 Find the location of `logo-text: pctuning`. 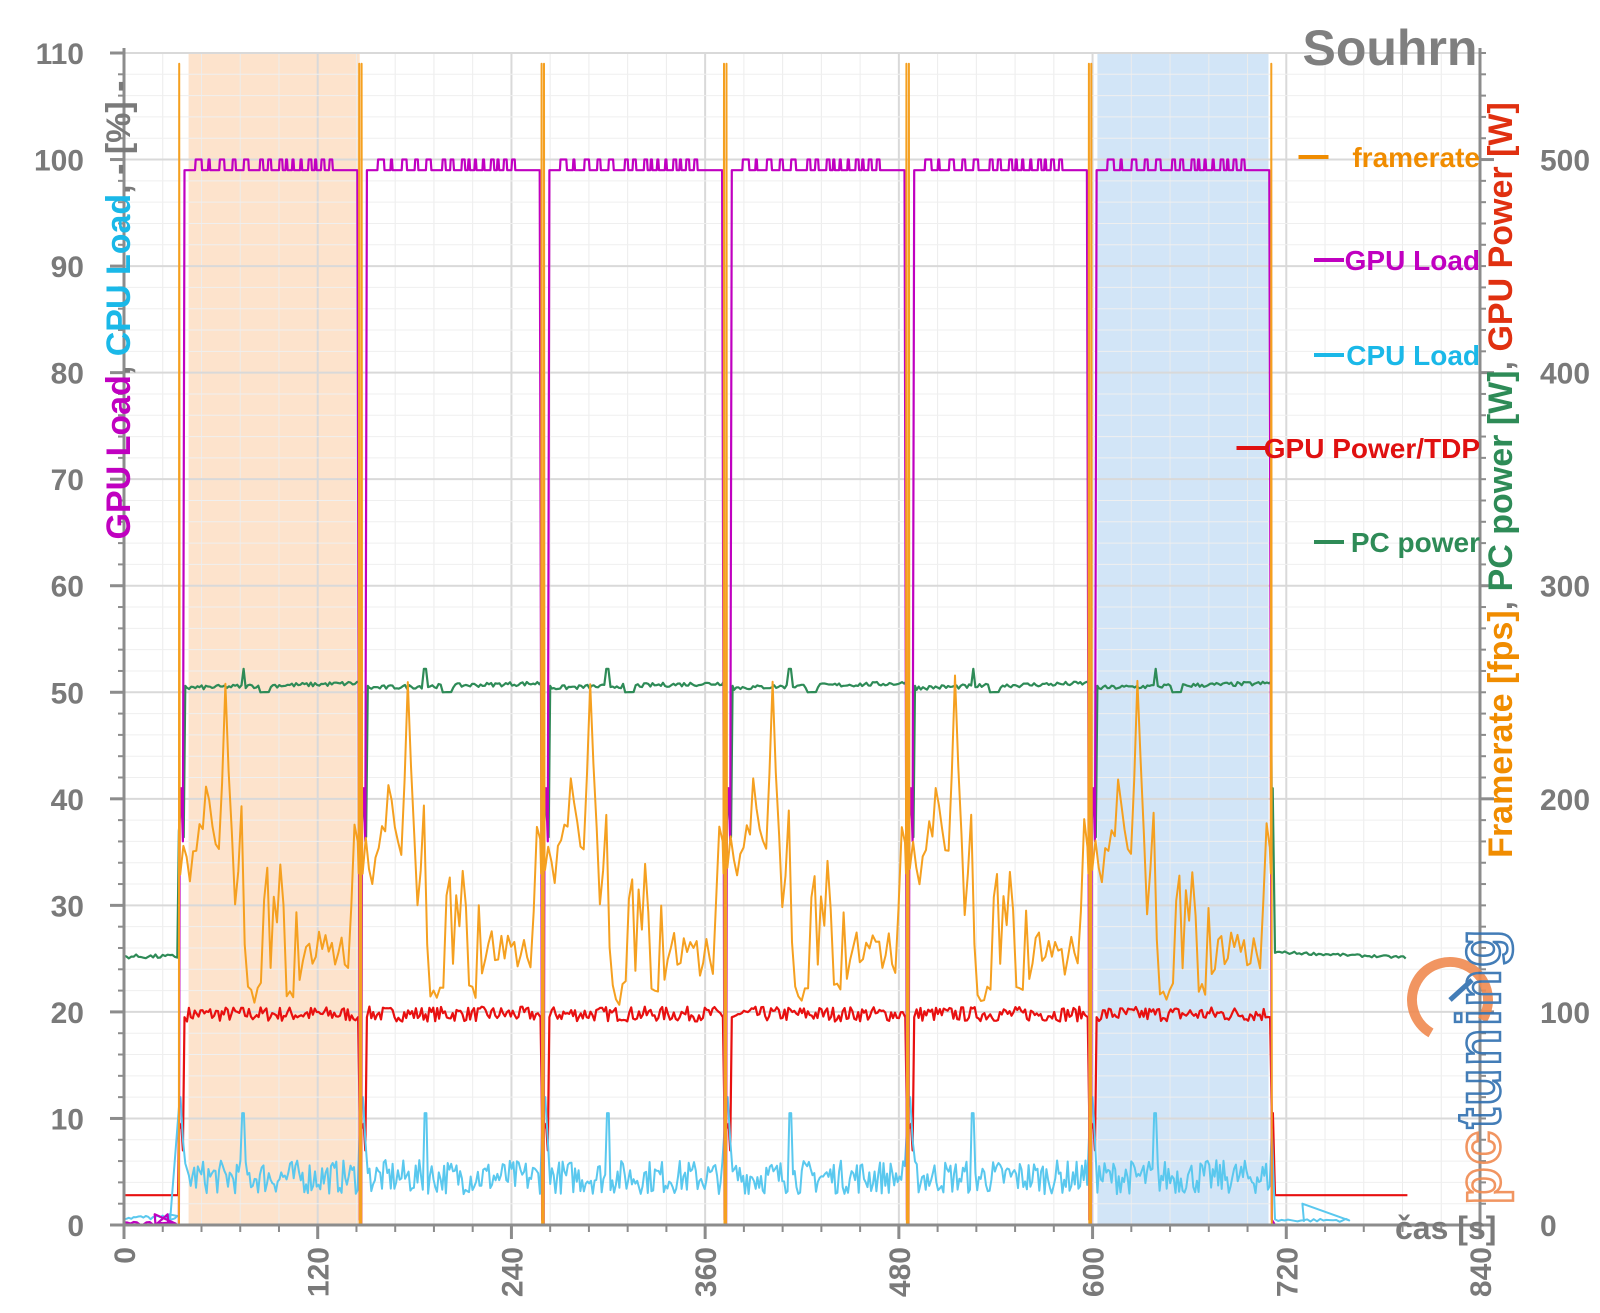

logo-text: pctuning is located at coordinates (1479, 1066).